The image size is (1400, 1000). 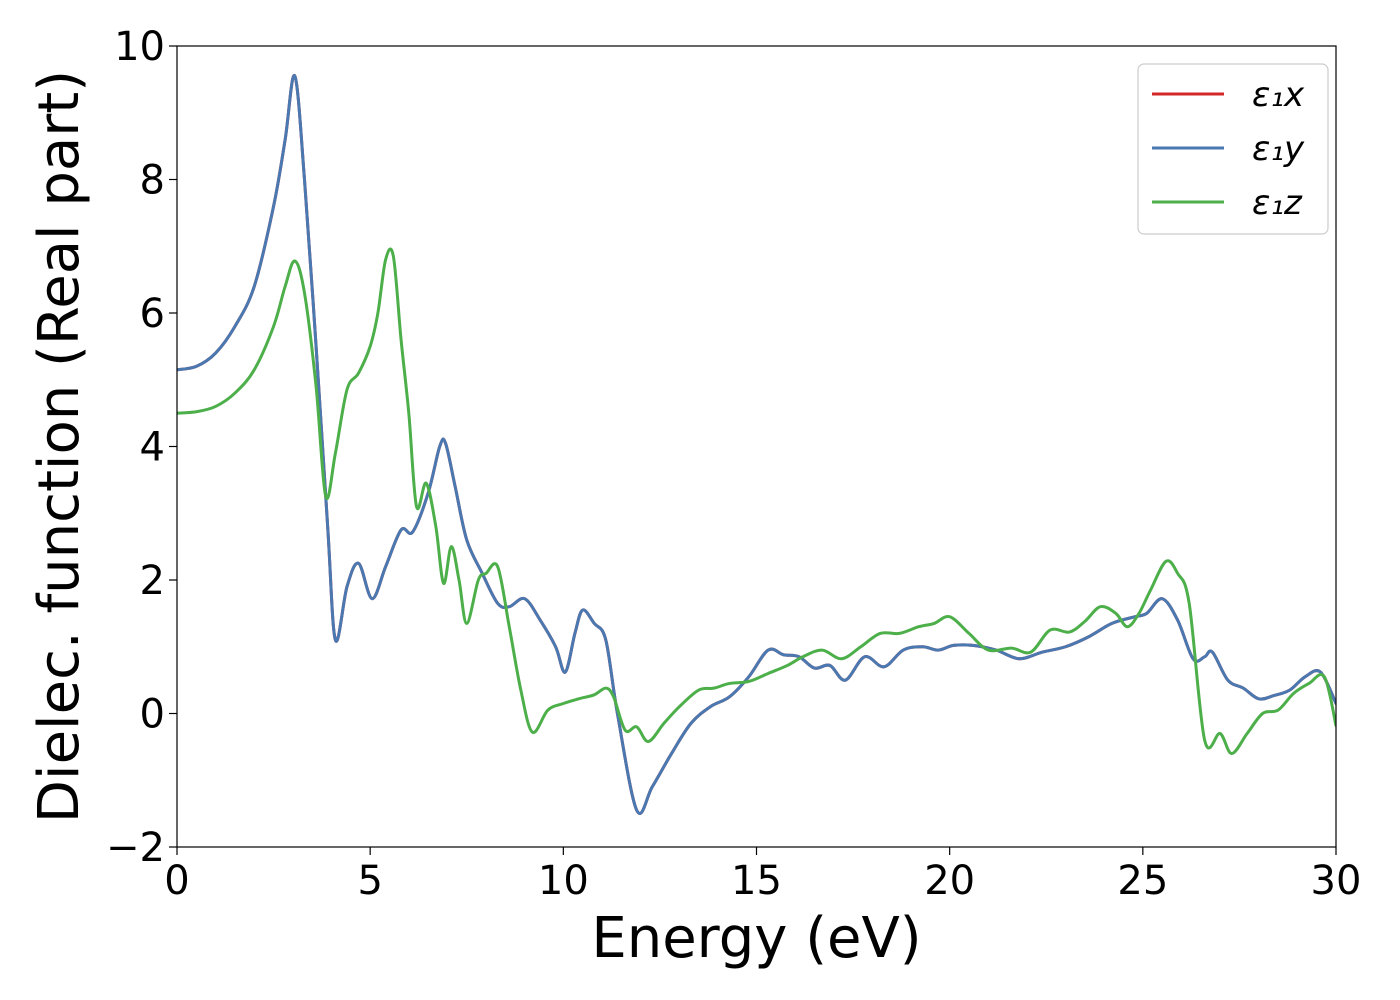 What do you see at coordinates (1142, 881) in the screenshot?
I see `x-tick-label: 25` at bounding box center [1142, 881].